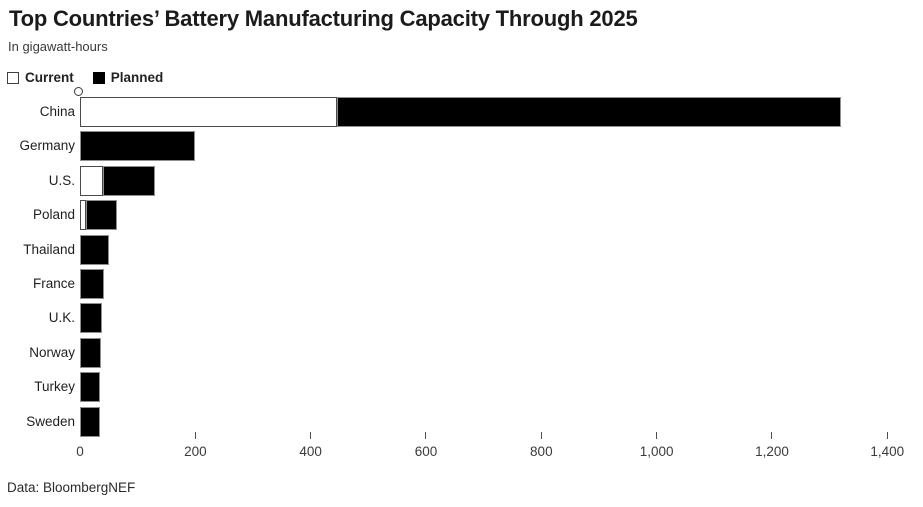  I want to click on x-tick-label-400: 400, so click(310, 451).